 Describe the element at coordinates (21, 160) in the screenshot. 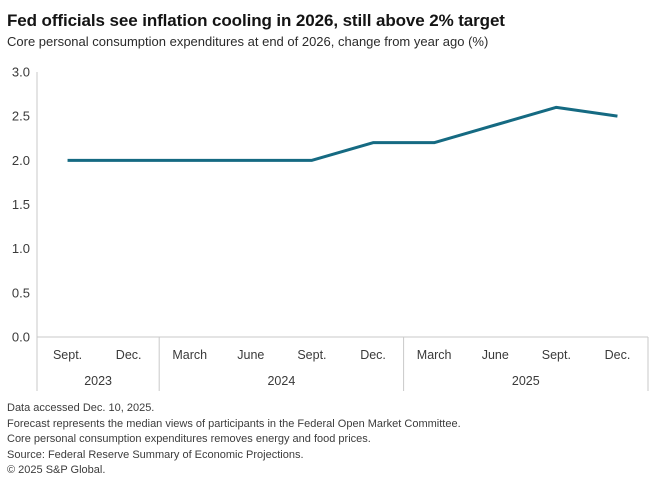

I see `y-axis-tick-label: 2.0` at that location.